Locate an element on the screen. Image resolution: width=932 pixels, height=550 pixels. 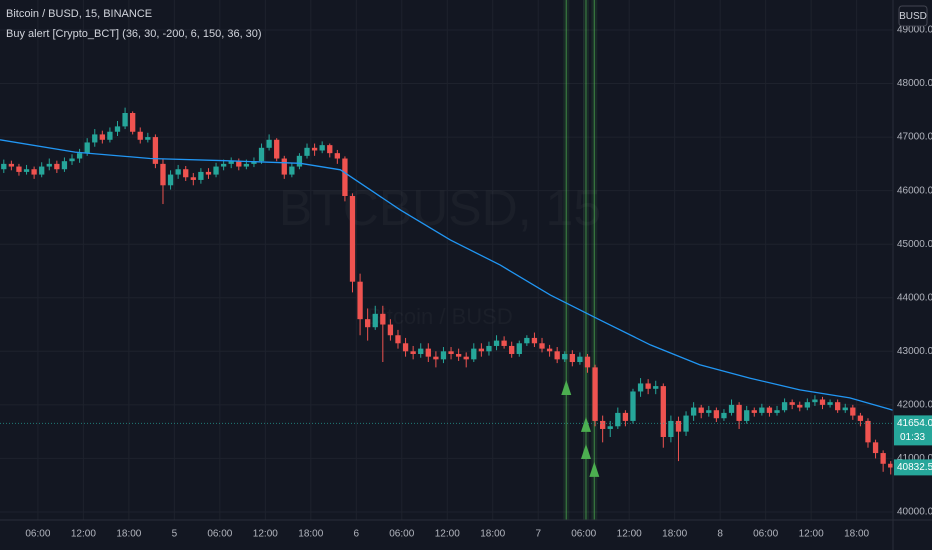
x-tick-label: 6 is located at coordinates (357, 534).